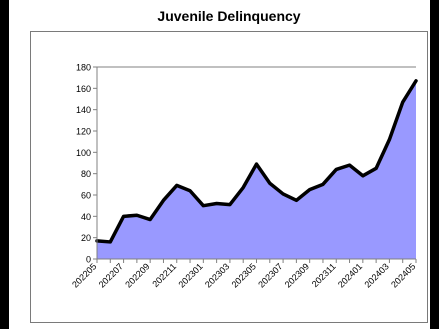 The image size is (439, 329). Describe the element at coordinates (86, 238) in the screenshot. I see `y-tick-label: 20` at that location.